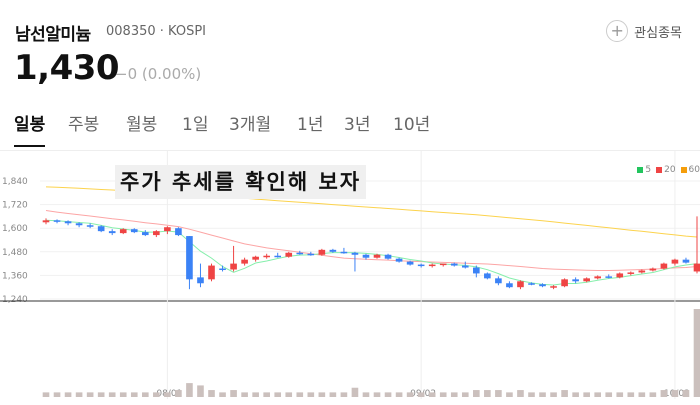  I want to click on tab-3month: 3개월, so click(250, 125).